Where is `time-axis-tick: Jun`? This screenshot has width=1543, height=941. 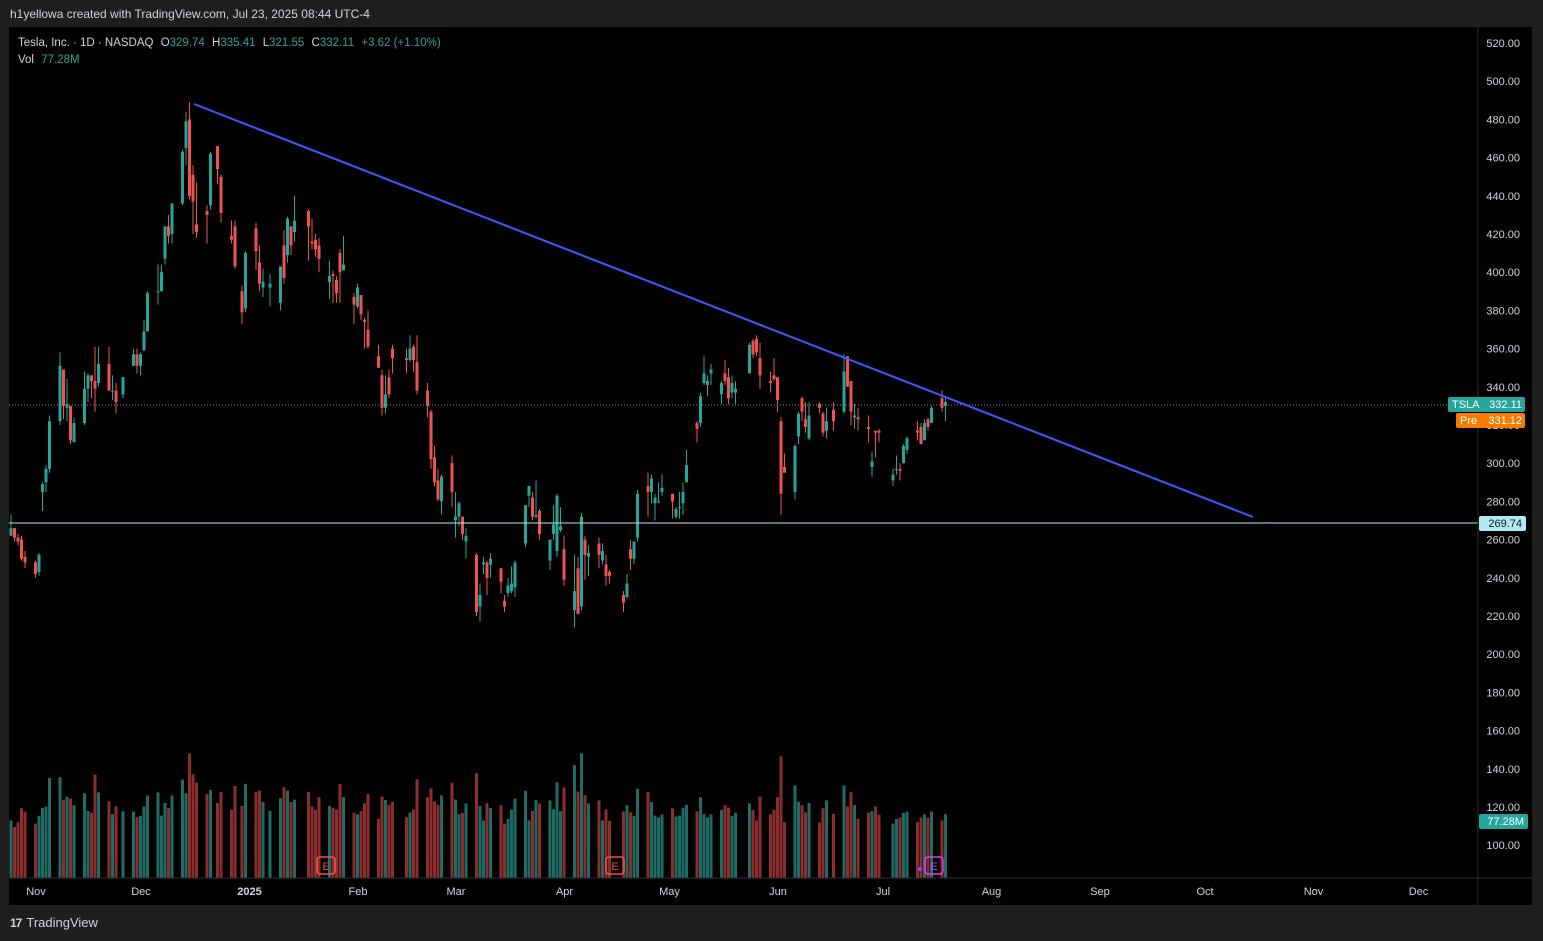
time-axis-tick: Jun is located at coordinates (778, 892).